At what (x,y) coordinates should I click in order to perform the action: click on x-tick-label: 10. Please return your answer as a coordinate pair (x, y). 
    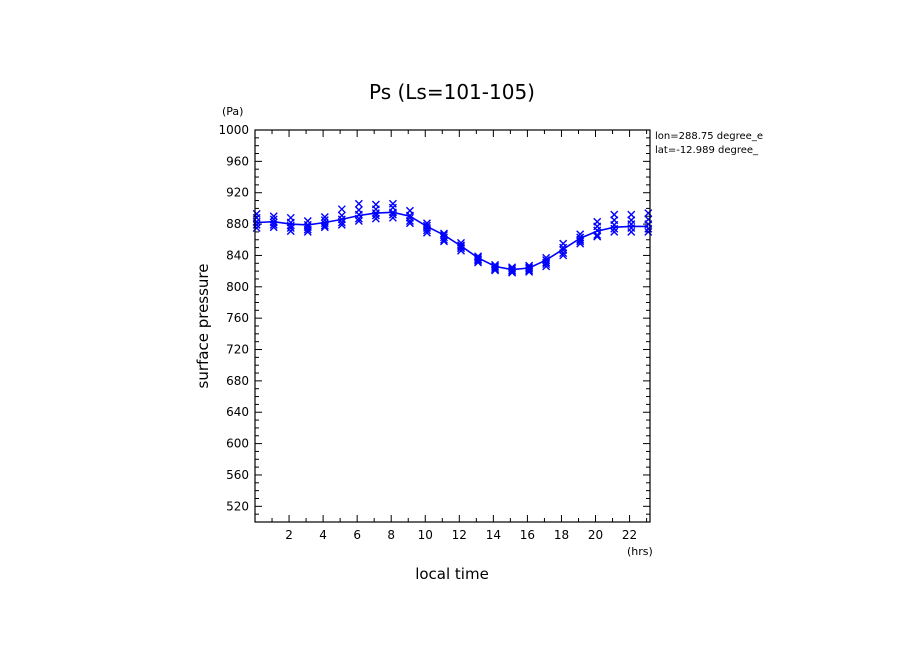
    Looking at the image, I should click on (425, 535).